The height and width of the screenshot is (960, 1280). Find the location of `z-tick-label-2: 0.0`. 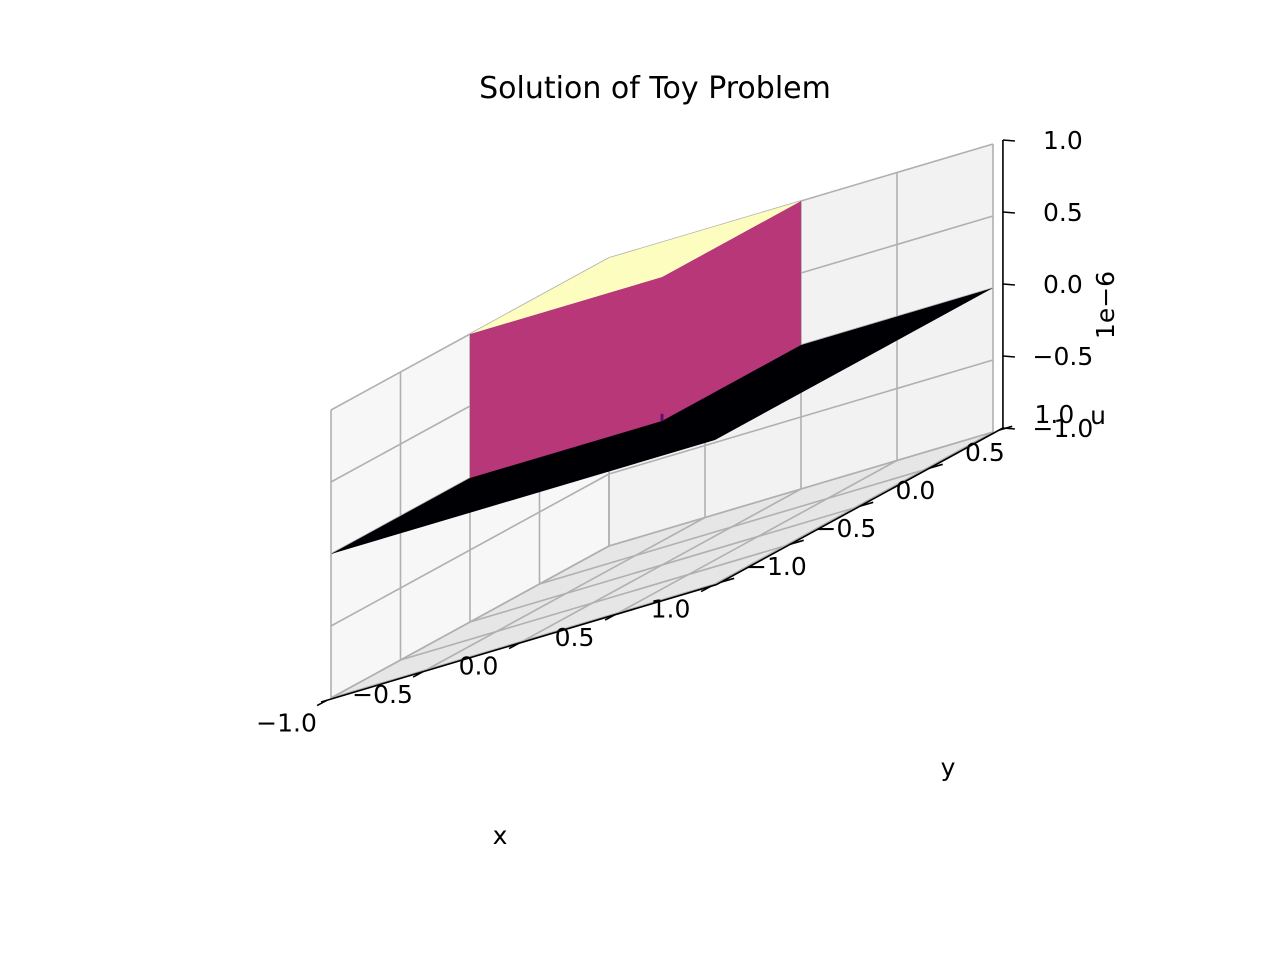

z-tick-label-2: 0.0 is located at coordinates (1063, 284).